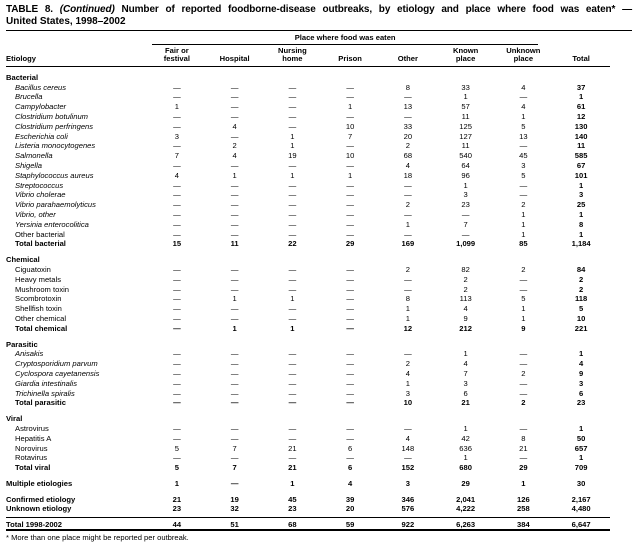  I want to click on value-cell: 45, so click(292, 499).